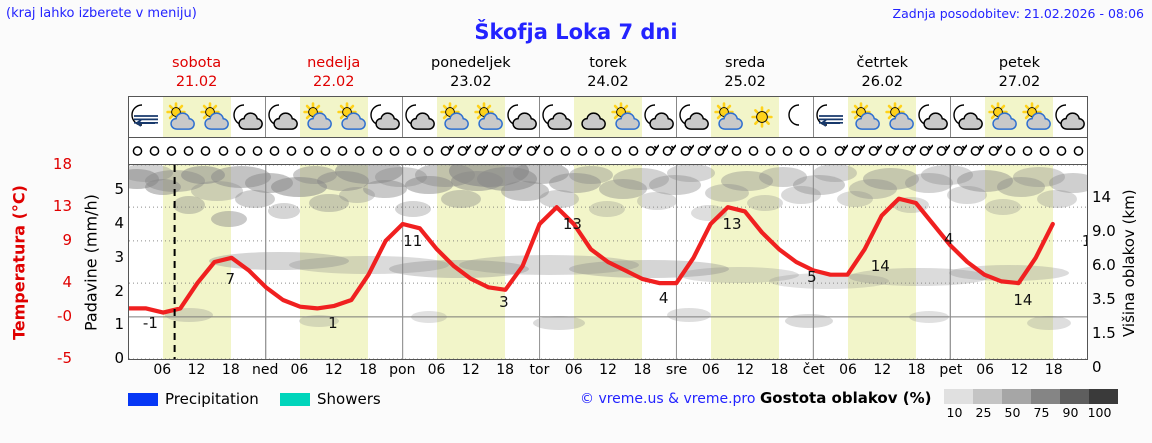  Describe the element at coordinates (193, 399) in the screenshot. I see `legend-item-precipitation: Precipitation` at that location.